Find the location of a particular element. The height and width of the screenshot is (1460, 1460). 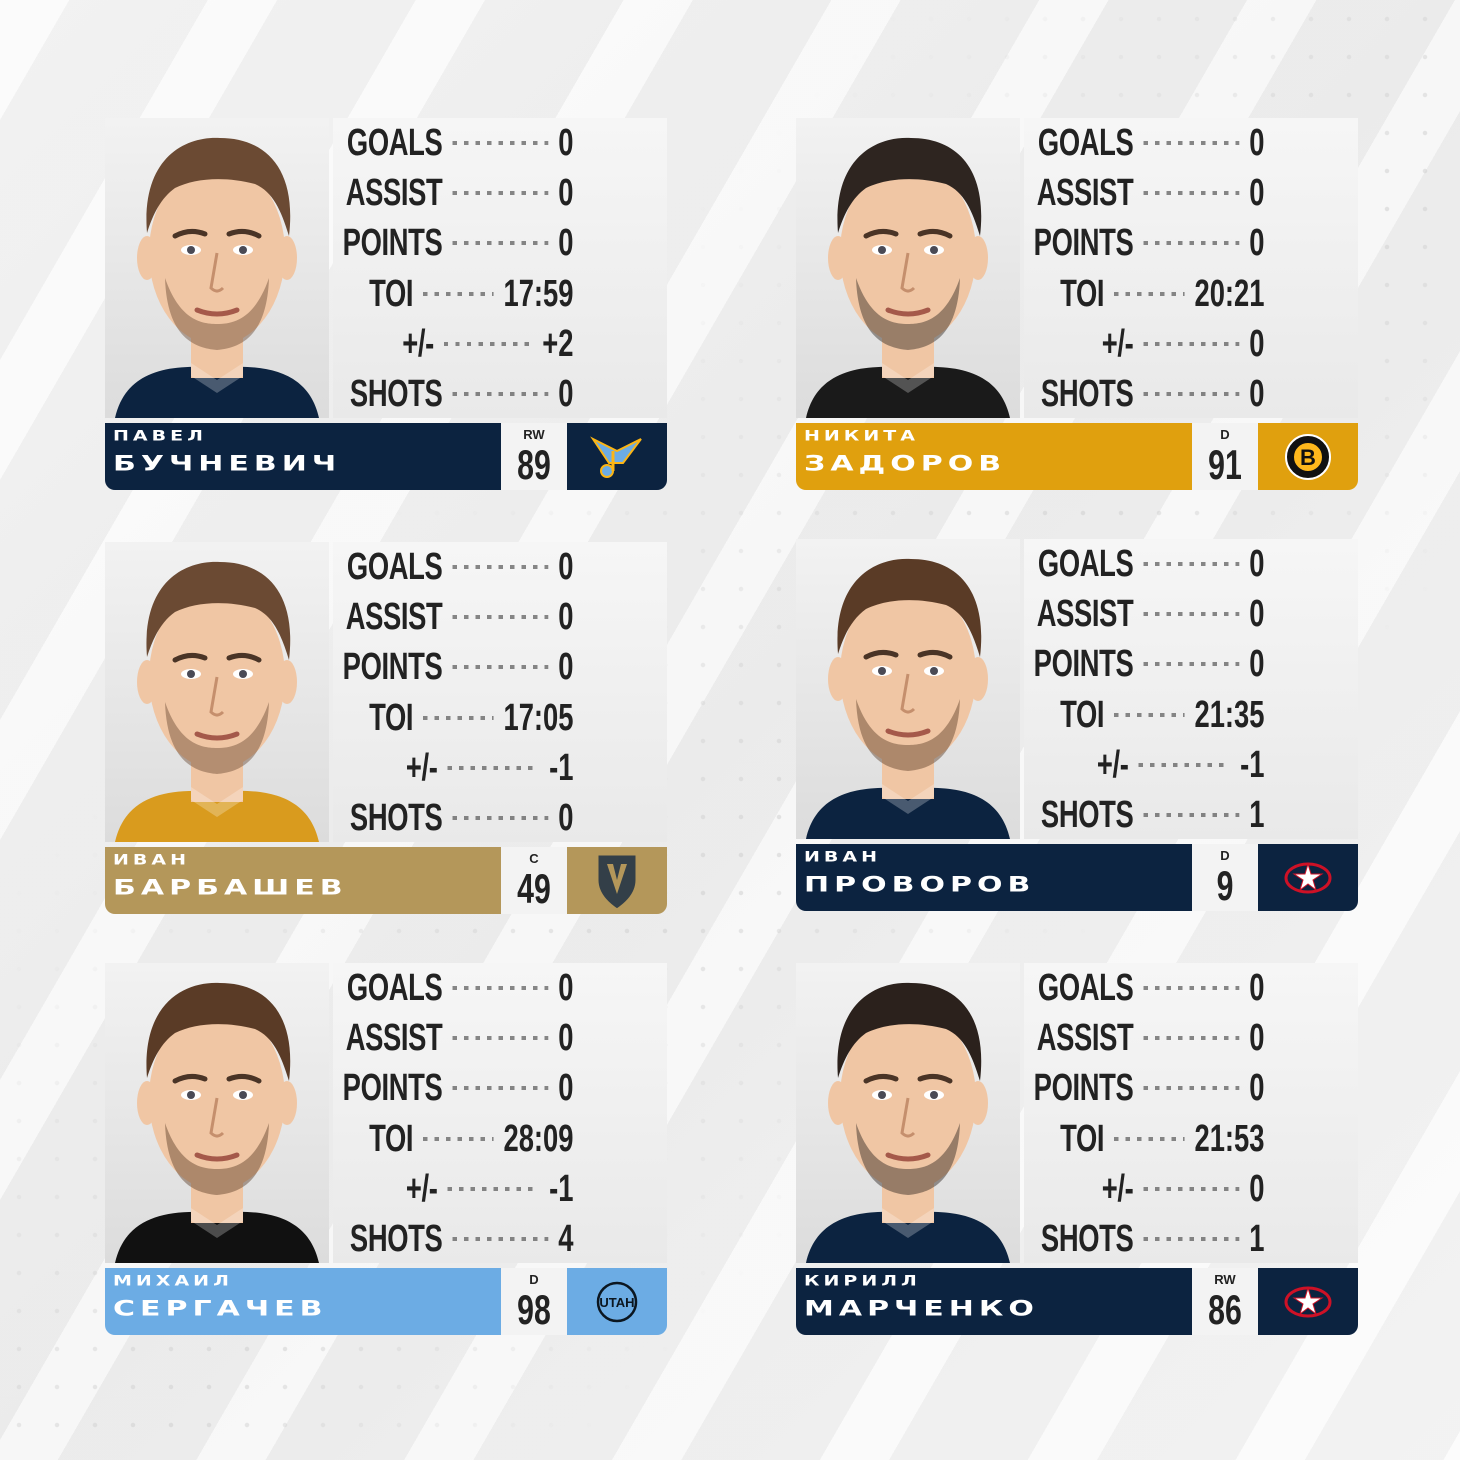

stat-row: TOI 28:09 is located at coordinates (453, 1139).